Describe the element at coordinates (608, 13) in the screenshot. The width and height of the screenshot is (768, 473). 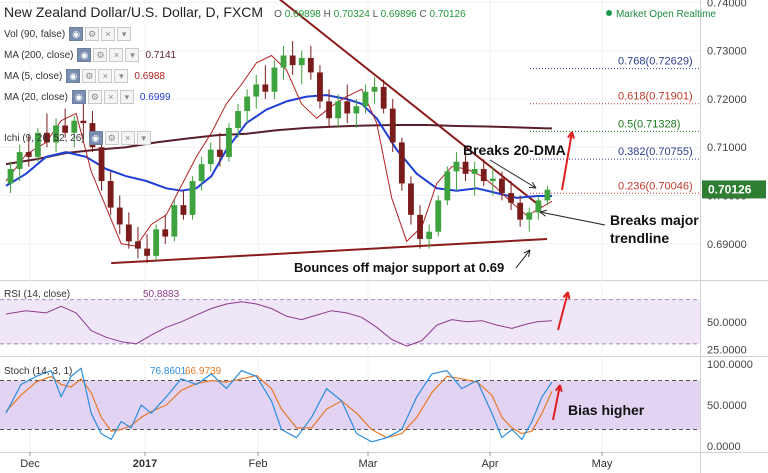
I see `status-dot-icon` at that location.